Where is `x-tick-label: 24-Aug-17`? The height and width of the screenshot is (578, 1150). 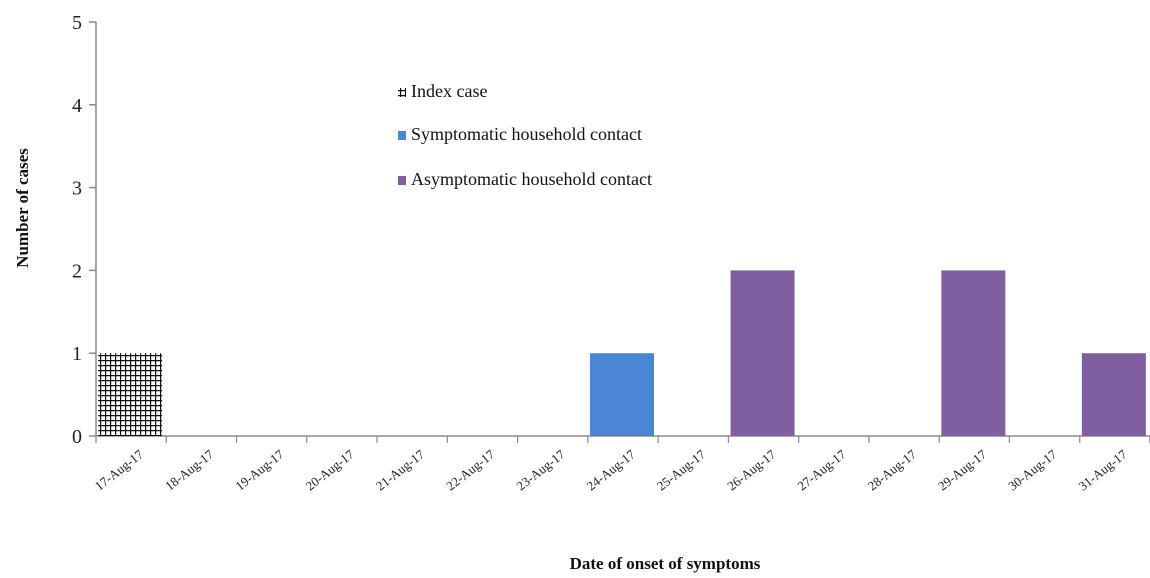
x-tick-label: 24-Aug-17 is located at coordinates (611, 469).